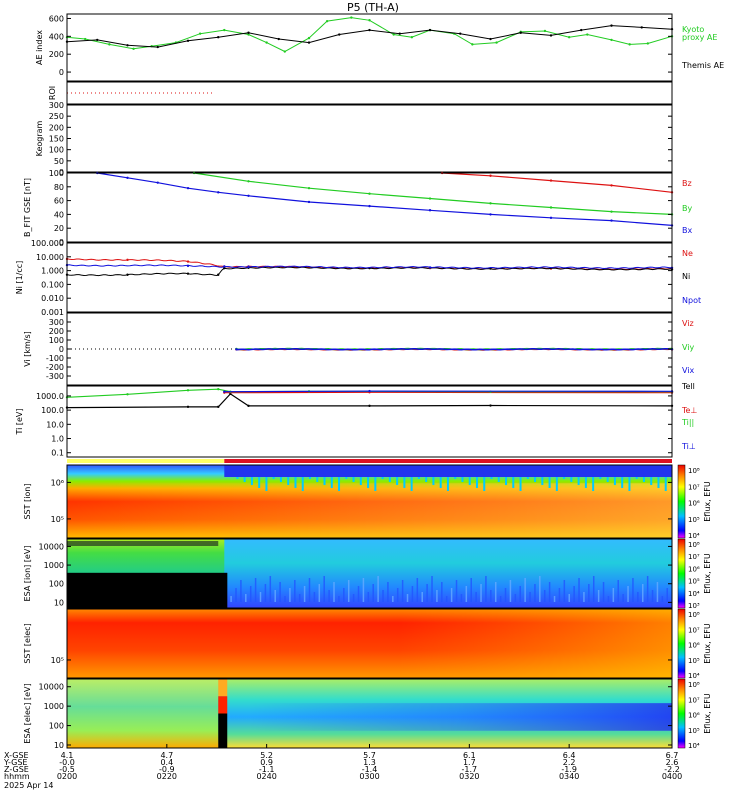  Describe the element at coordinates (28, 785) in the screenshot. I see `xaxis-row-label: 2025 Apr 14` at that location.